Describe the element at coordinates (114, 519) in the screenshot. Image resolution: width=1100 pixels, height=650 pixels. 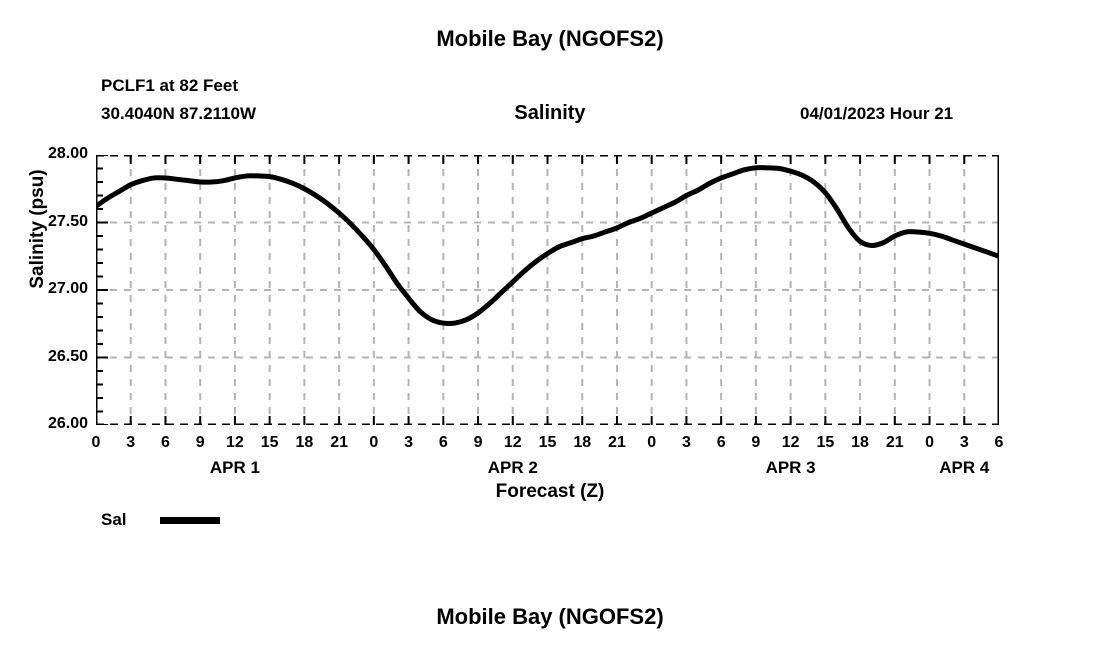
I see `legend-label: Sal` at that location.